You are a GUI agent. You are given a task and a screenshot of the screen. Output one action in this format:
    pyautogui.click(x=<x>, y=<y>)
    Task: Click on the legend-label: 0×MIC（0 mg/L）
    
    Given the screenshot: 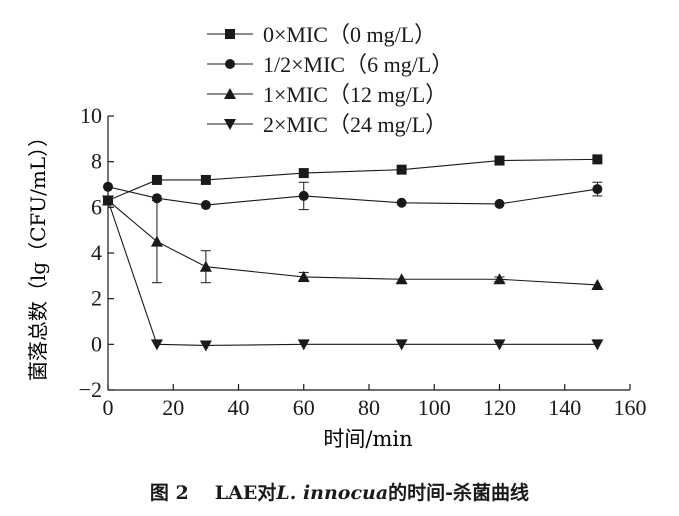 What is the action you would take?
    pyautogui.click(x=349, y=34)
    